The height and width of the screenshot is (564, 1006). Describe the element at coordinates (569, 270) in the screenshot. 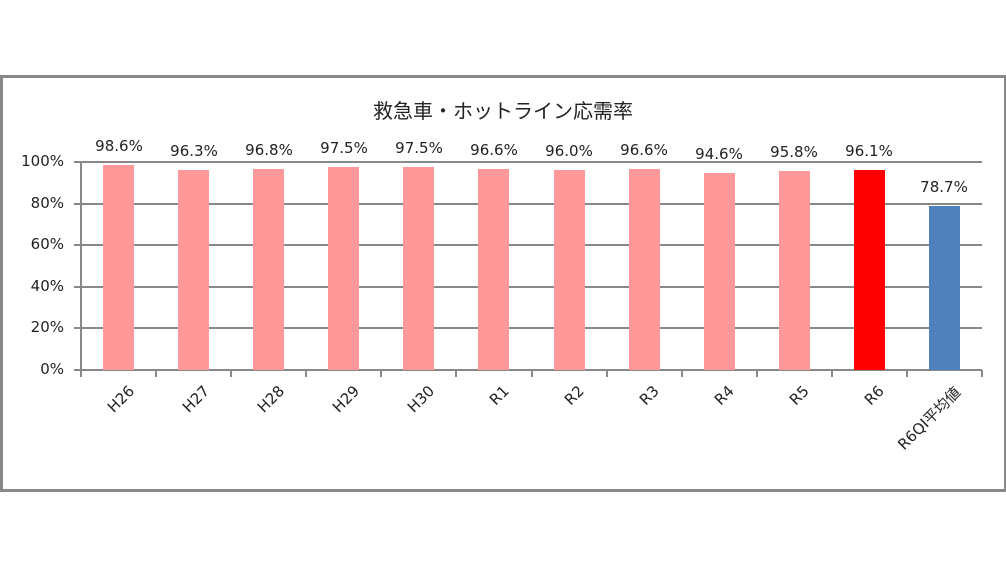

I see `bar-R2` at that location.